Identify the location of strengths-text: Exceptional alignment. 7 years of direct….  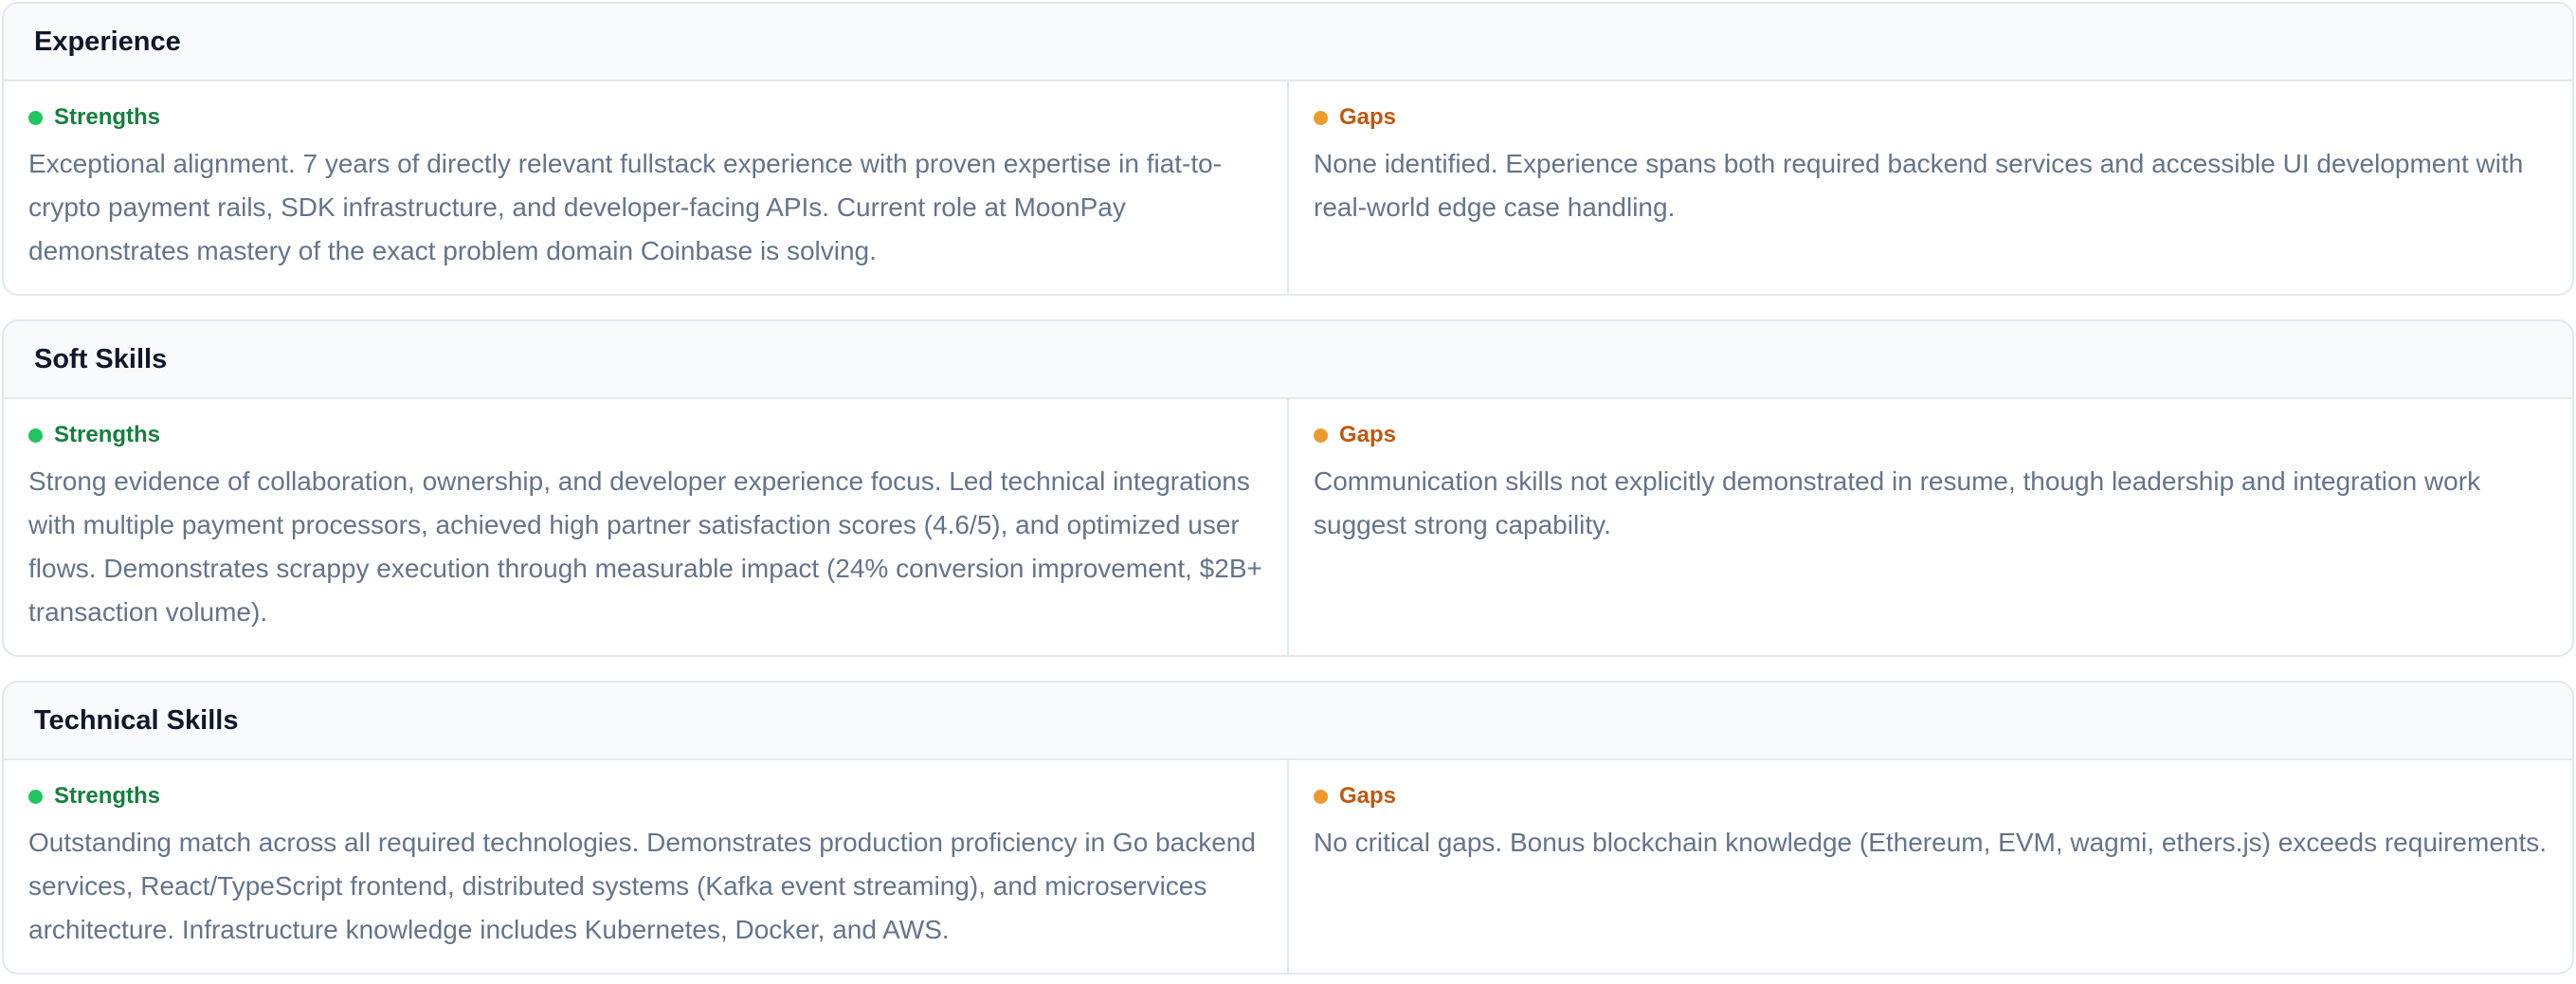
(625, 207).